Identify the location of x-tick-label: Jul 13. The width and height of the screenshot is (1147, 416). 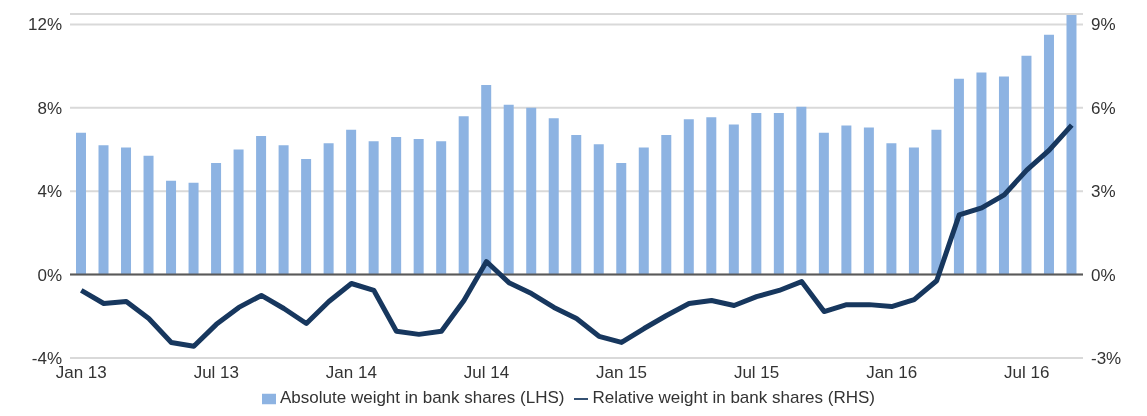
(216, 373).